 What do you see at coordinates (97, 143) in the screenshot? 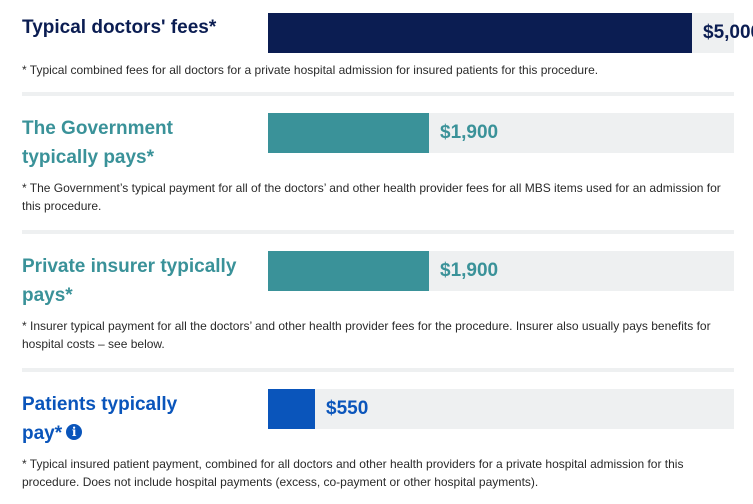
I see `label-government-pays: The Government typically pays*` at bounding box center [97, 143].